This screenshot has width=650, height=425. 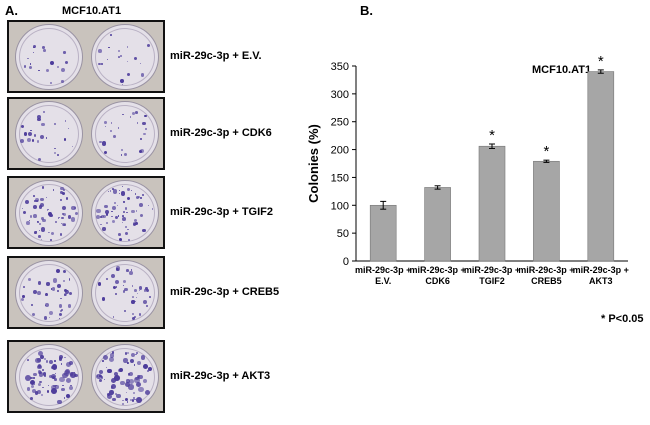 I want to click on significance-note: * P<0.05, so click(x=622, y=319).